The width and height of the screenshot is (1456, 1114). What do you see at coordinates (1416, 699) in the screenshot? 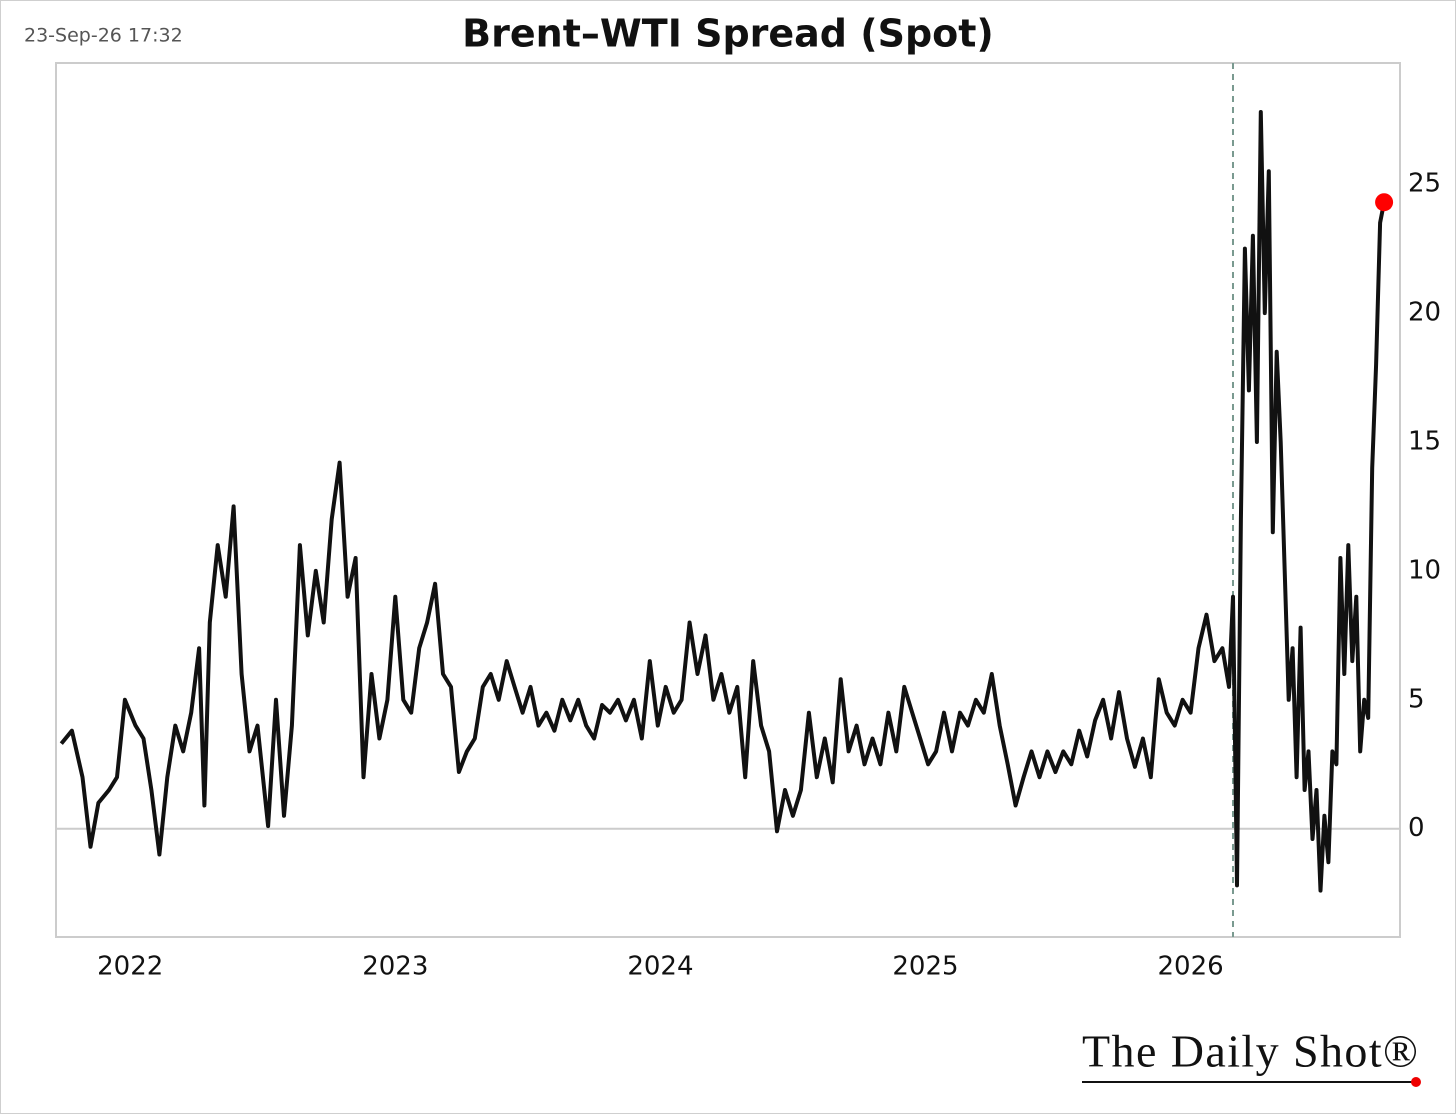
I see `y-tick-label: 5` at bounding box center [1416, 699].